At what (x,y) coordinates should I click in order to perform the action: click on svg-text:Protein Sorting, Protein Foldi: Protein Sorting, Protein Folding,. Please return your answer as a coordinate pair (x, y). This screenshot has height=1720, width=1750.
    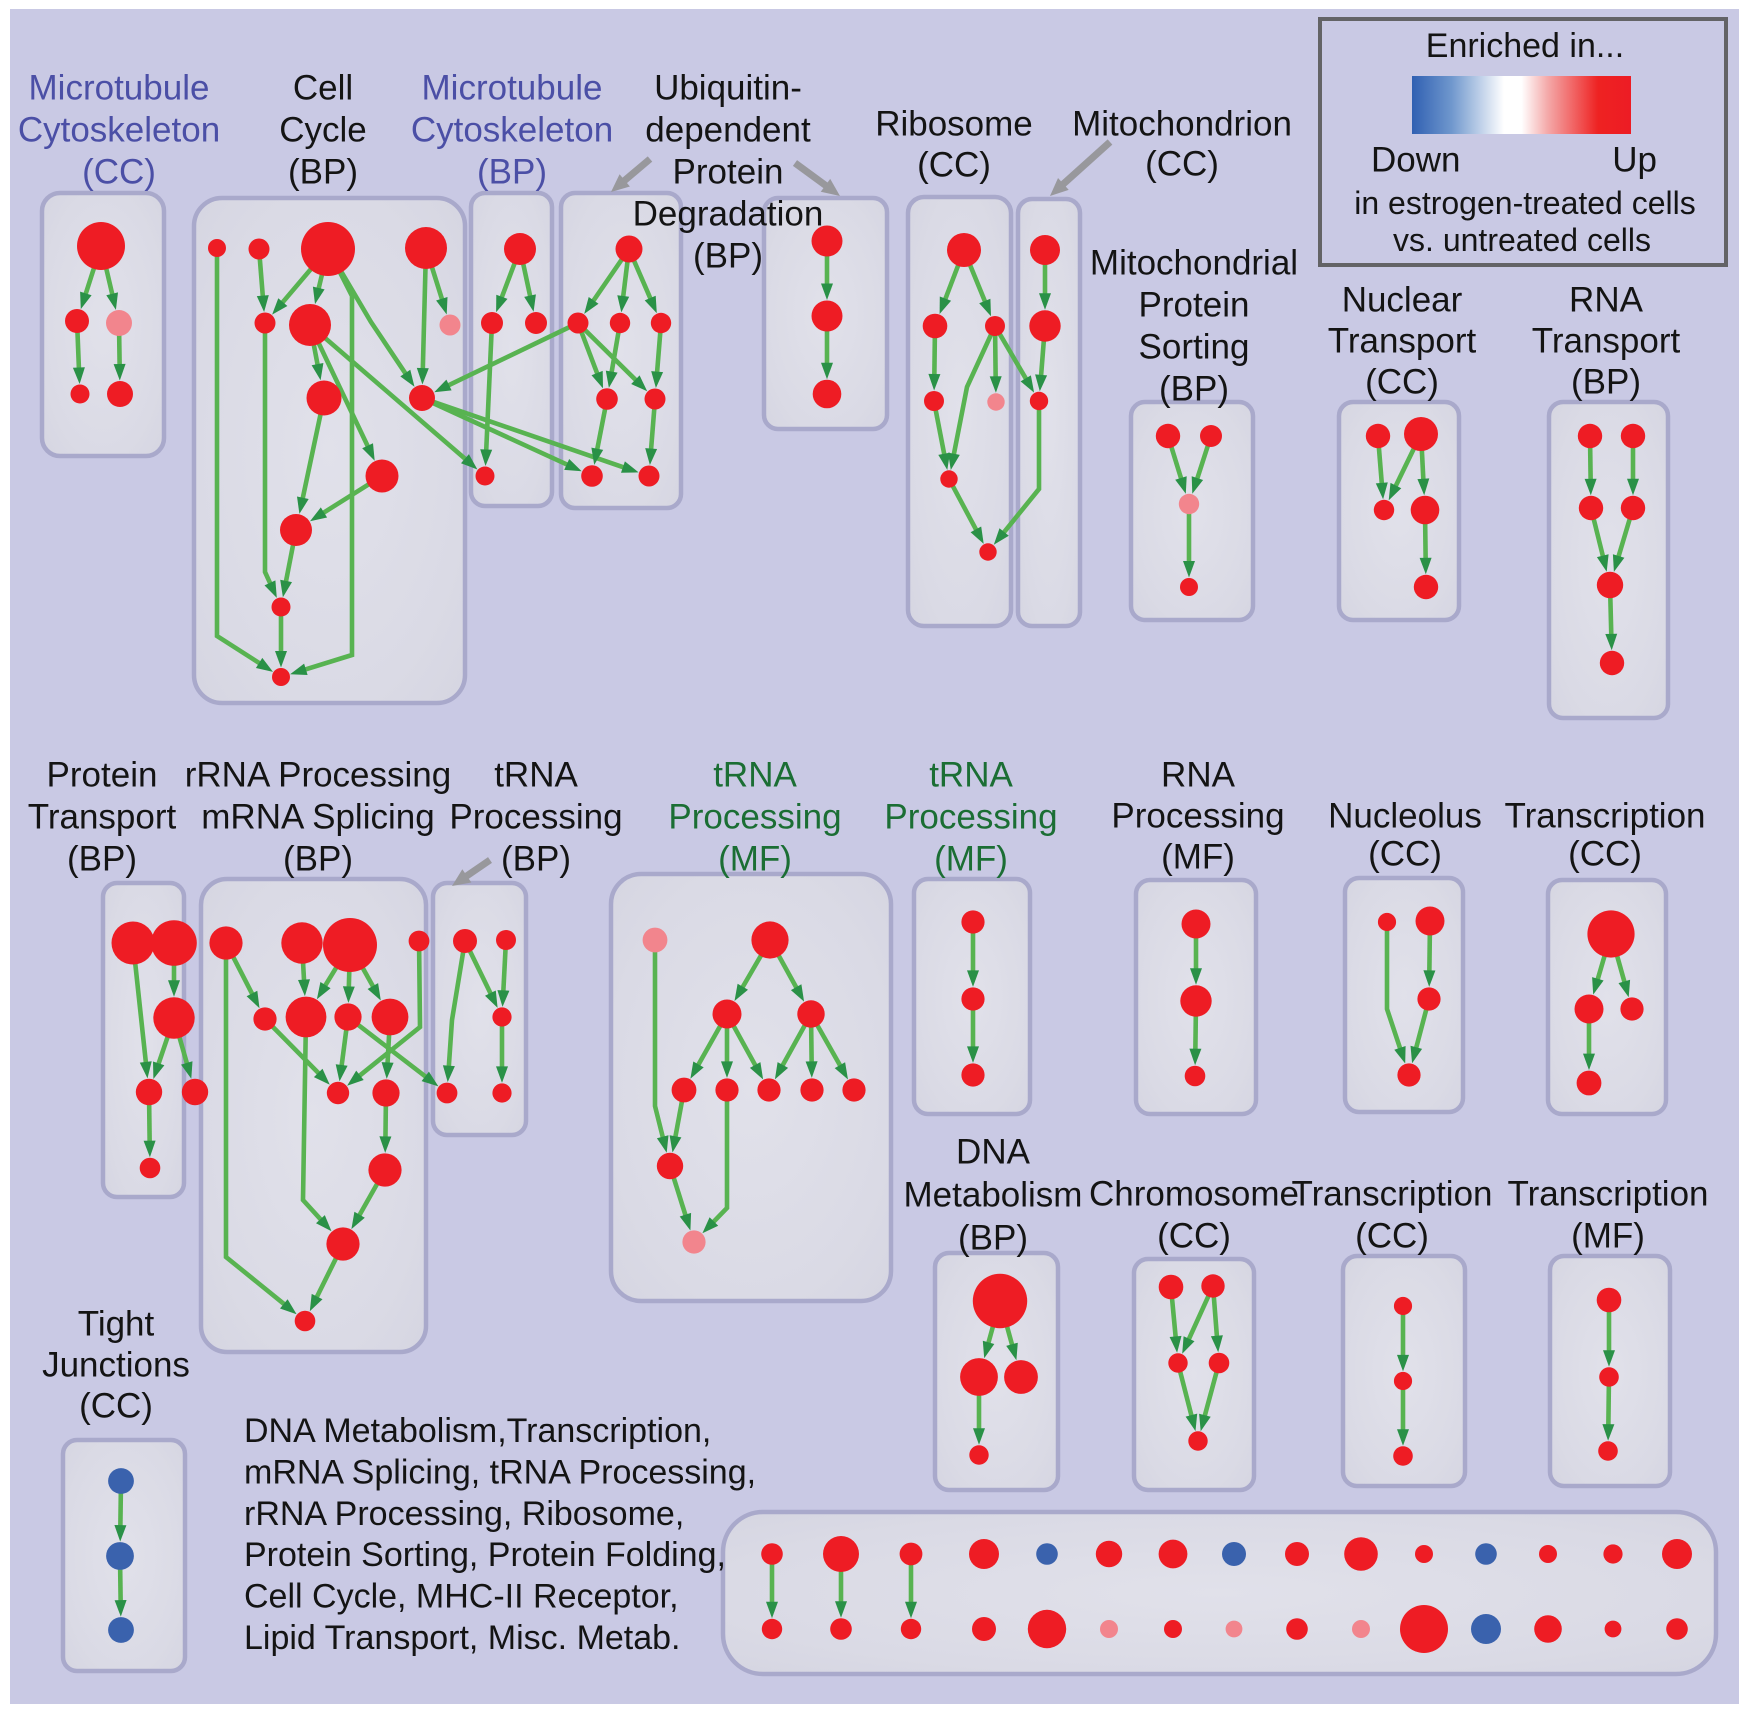
    Looking at the image, I should click on (485, 1555).